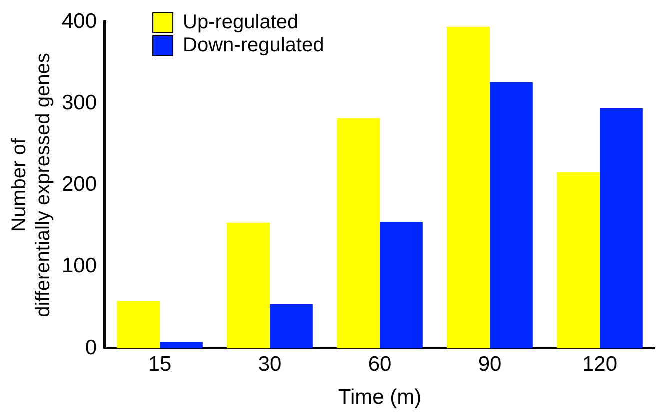 This screenshot has height=415, width=659. Describe the element at coordinates (80, 21) in the screenshot. I see `y-tick-label: 400` at that location.